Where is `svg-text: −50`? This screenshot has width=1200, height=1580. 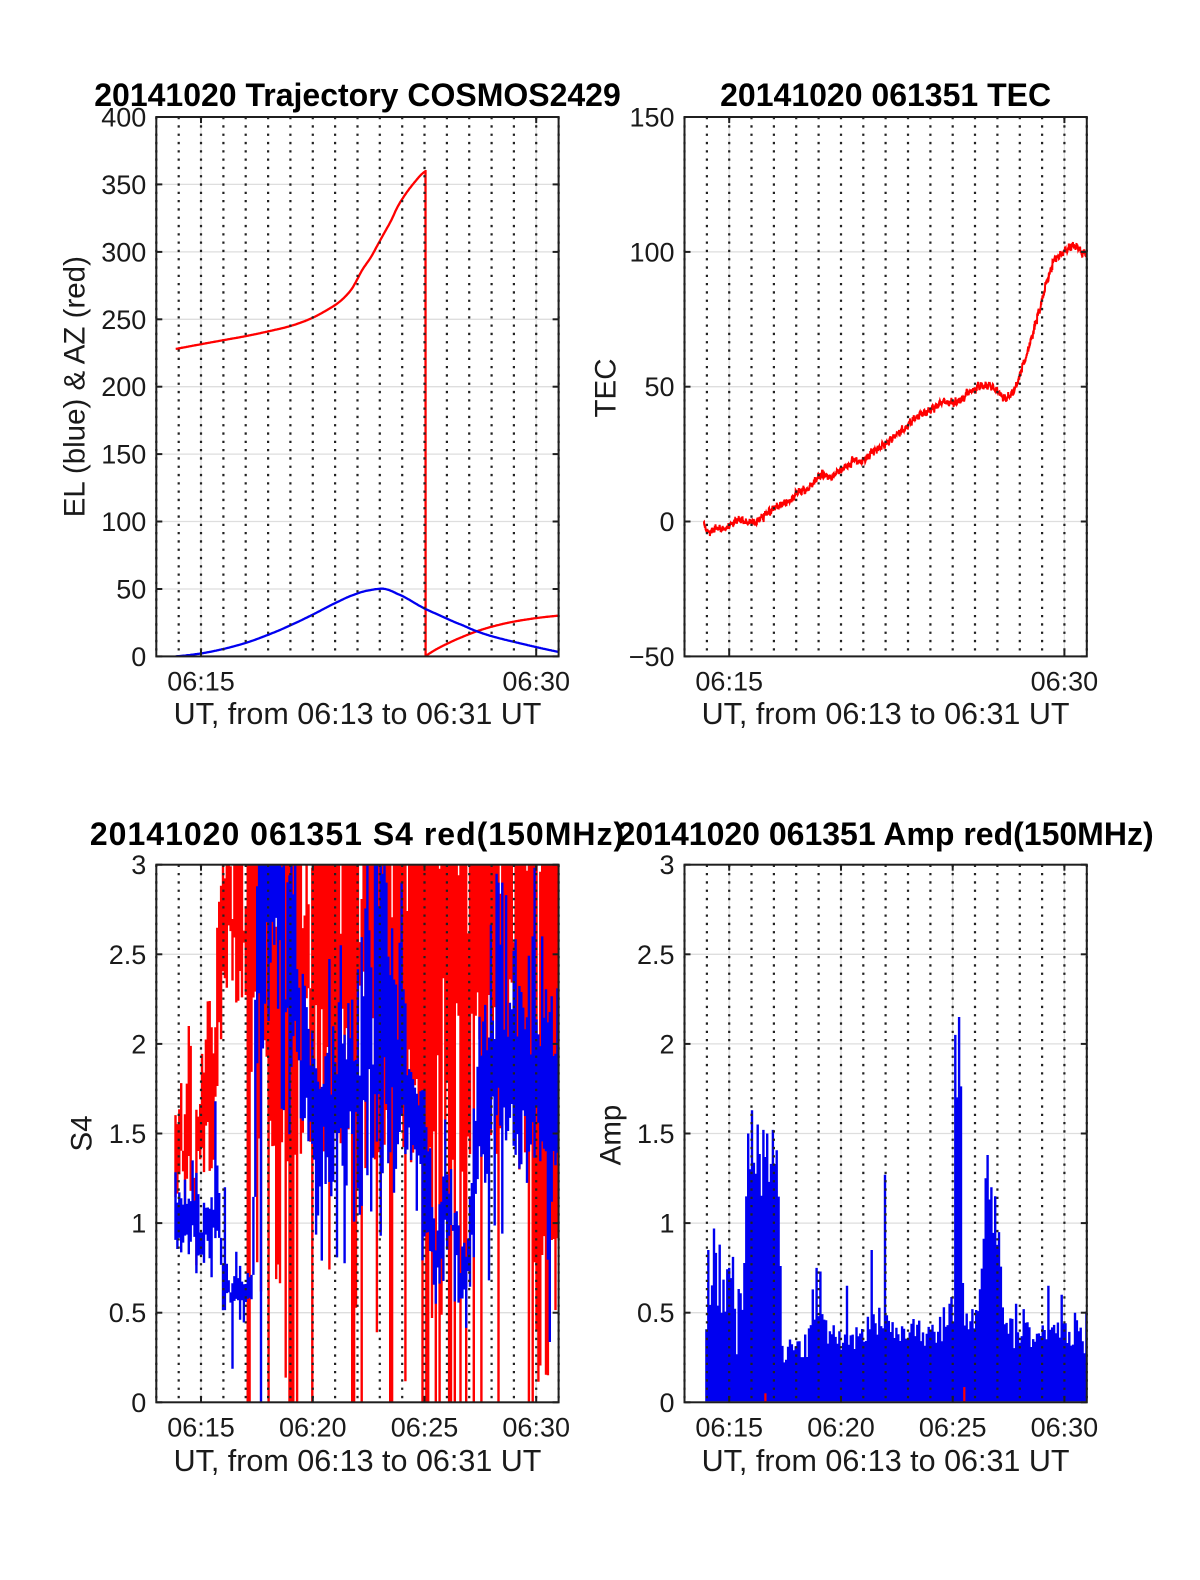
svg-text: −50 is located at coordinates (652, 657).